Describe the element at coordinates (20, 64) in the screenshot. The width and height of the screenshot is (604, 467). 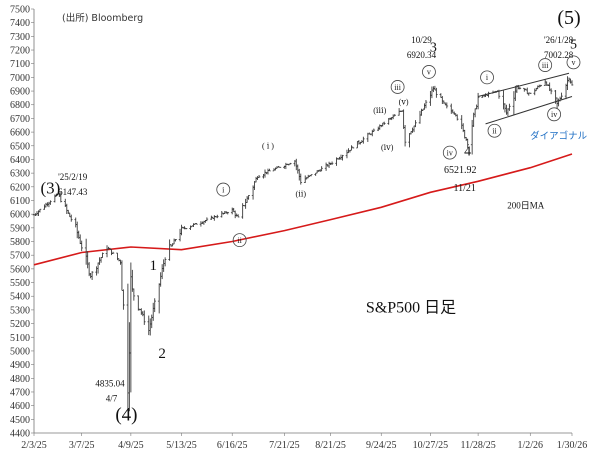
I see `y-tick-label: 7100` at that location.